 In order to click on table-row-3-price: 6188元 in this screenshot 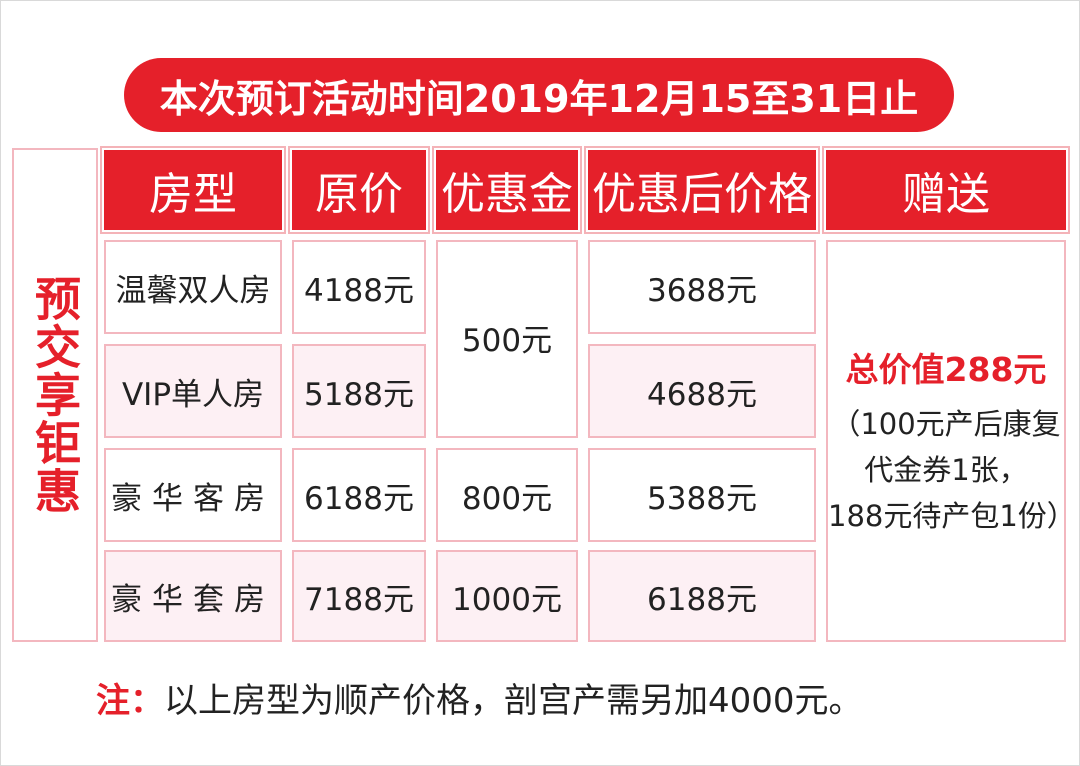, I will do `click(359, 495)`.